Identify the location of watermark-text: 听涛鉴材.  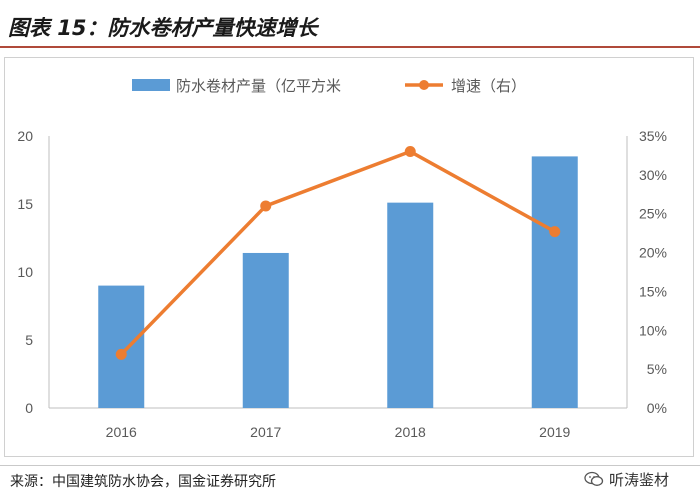
(639, 479).